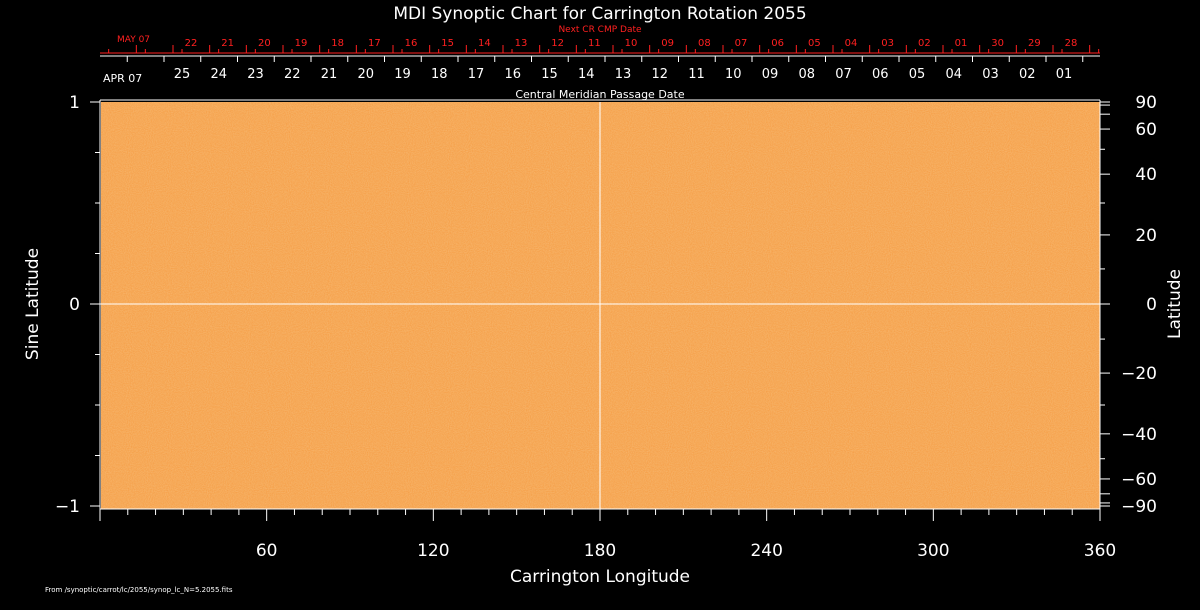 Image resolution: width=1200 pixels, height=610 pixels. I want to click on next-cr-month-label: MAY 07, so click(133, 40).